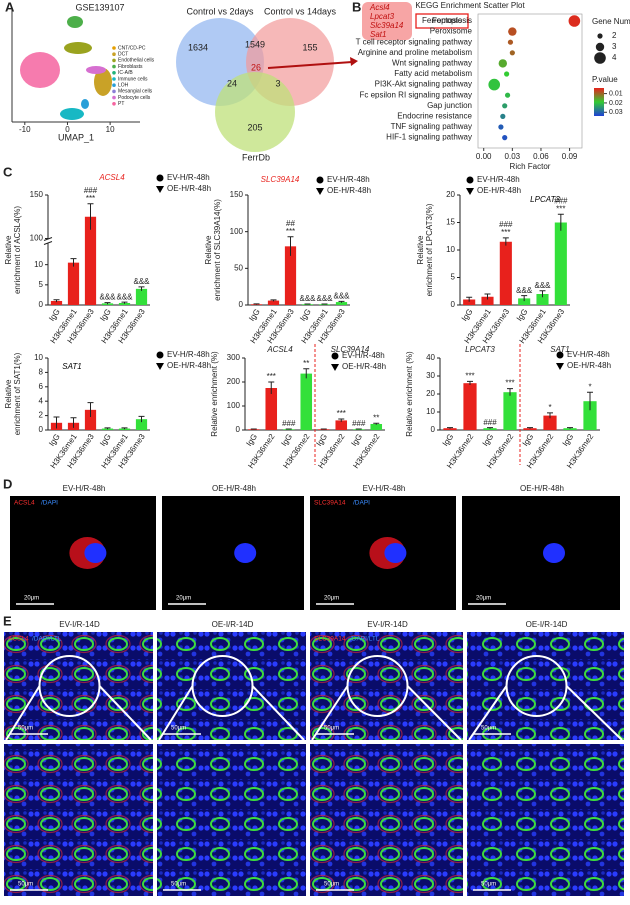 Image resolution: width=630 pixels, height=905 pixels. Describe the element at coordinates (49, 503) in the screenshot. I see `stain-label: /DAPI` at that location.